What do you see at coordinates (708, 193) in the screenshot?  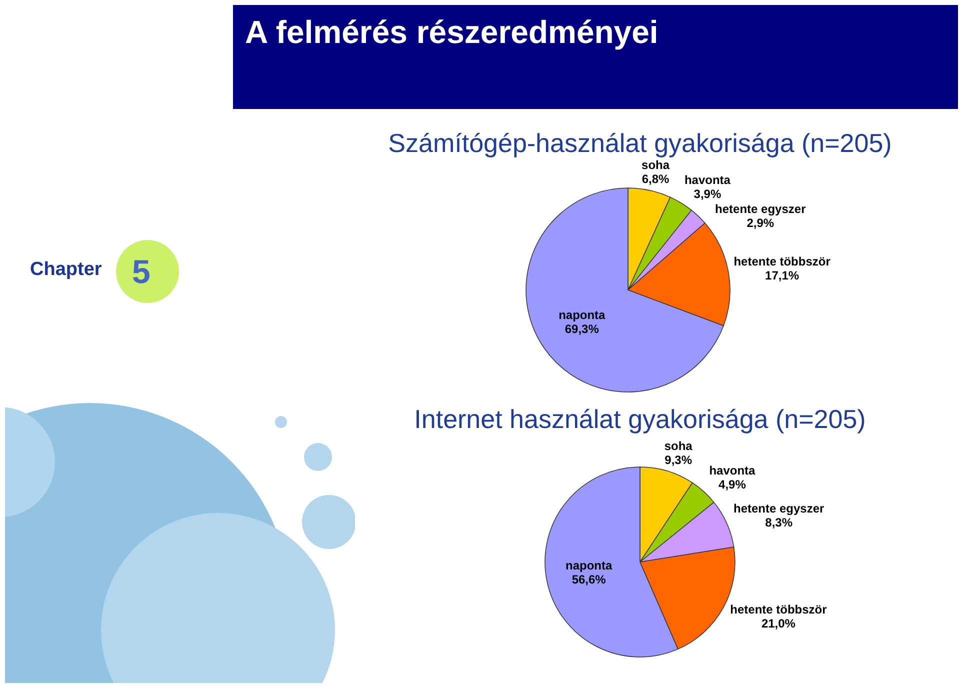 I see `data-label: 3,9%` at bounding box center [708, 193].